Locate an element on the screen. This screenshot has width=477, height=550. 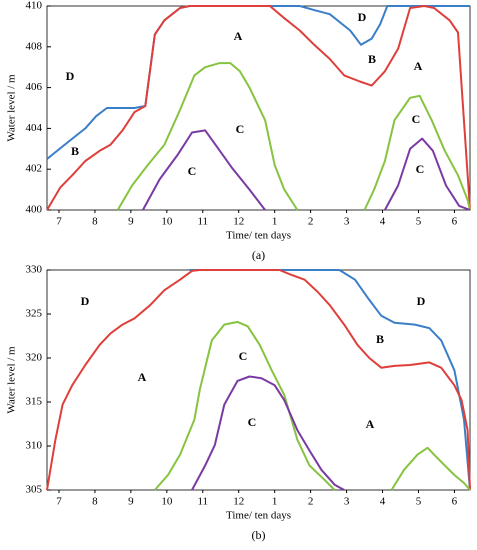
y-tick-label: 406 is located at coordinates (34, 87).